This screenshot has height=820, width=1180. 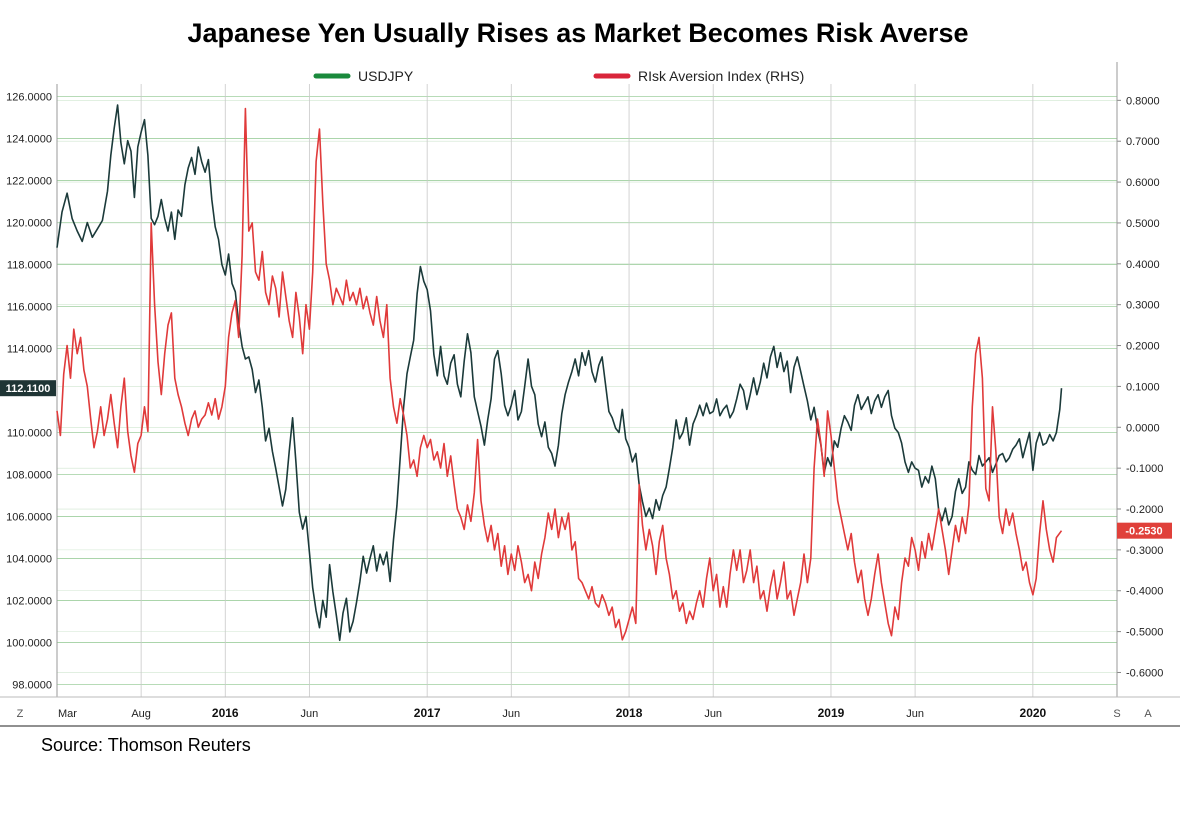 What do you see at coordinates (29, 140) in the screenshot?
I see `y-left-tick-1: 124.0000` at bounding box center [29, 140].